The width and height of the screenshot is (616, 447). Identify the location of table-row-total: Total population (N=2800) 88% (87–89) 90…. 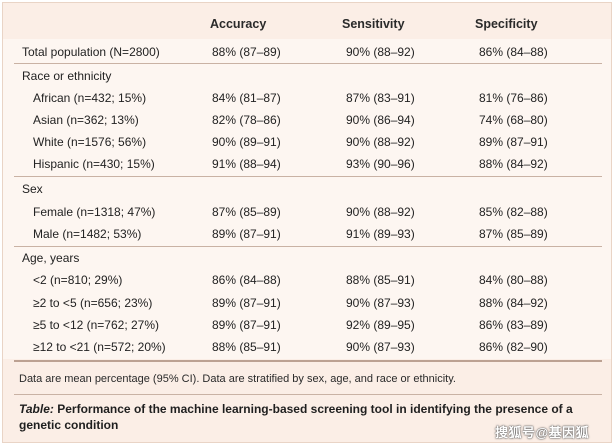
(307, 52).